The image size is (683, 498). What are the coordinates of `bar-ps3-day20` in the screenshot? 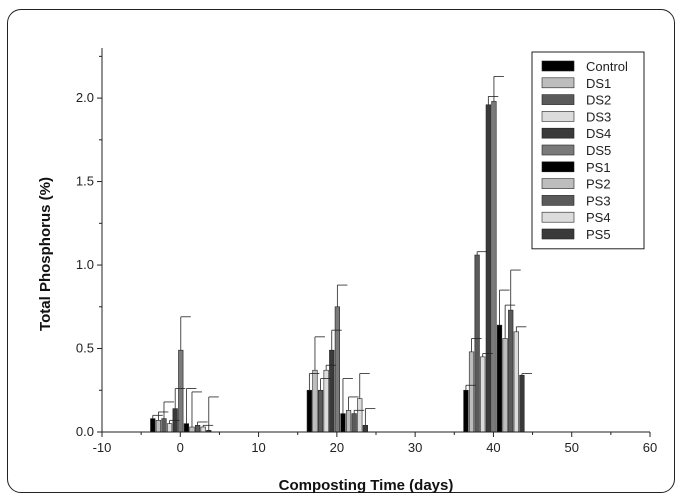 It's located at (354, 423).